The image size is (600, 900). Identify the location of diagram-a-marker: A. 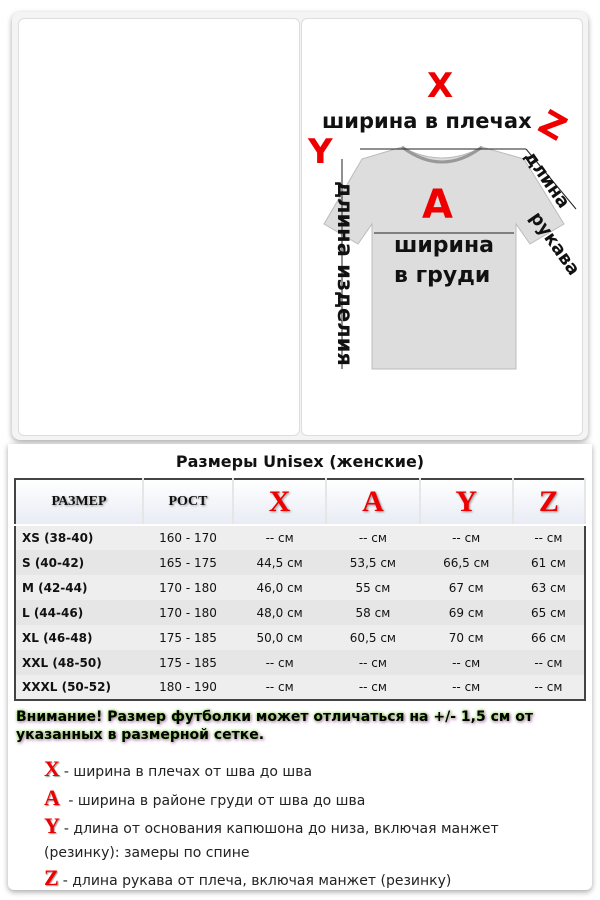
(437, 205).